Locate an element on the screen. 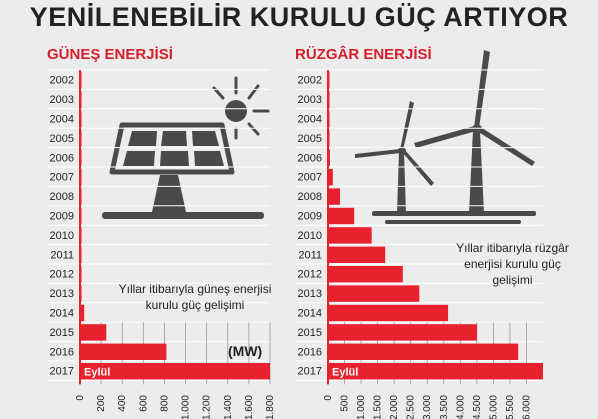 The height and width of the screenshot is (419, 598). solar-bar-2007 is located at coordinates (81, 177).